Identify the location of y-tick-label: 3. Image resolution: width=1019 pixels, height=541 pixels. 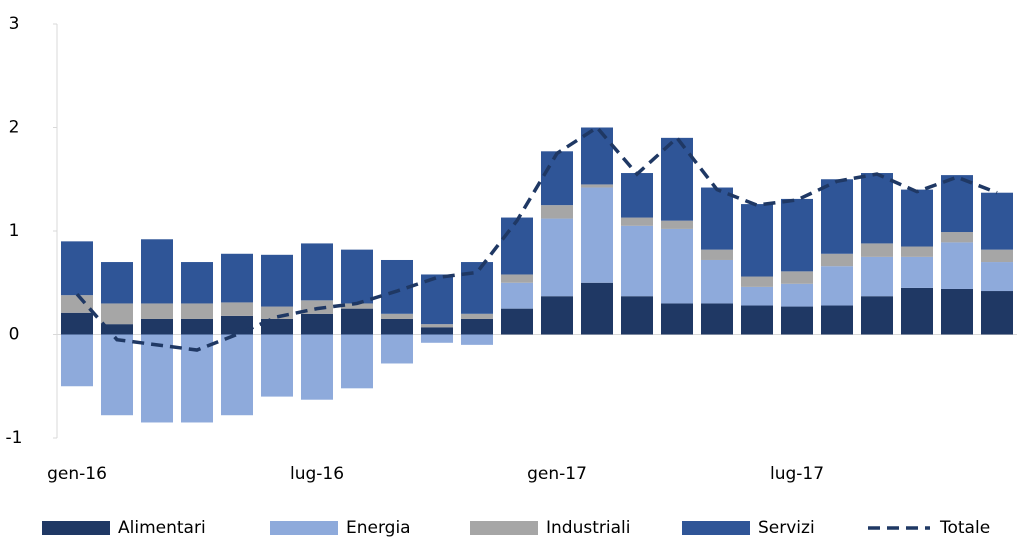
(14, 24).